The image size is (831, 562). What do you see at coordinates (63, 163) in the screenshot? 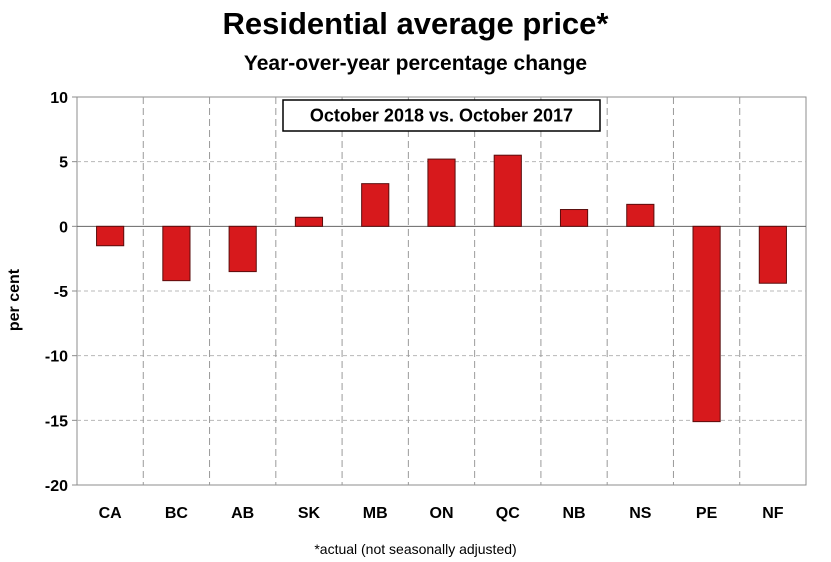
I see `y-tick-label: 5` at bounding box center [63, 163].